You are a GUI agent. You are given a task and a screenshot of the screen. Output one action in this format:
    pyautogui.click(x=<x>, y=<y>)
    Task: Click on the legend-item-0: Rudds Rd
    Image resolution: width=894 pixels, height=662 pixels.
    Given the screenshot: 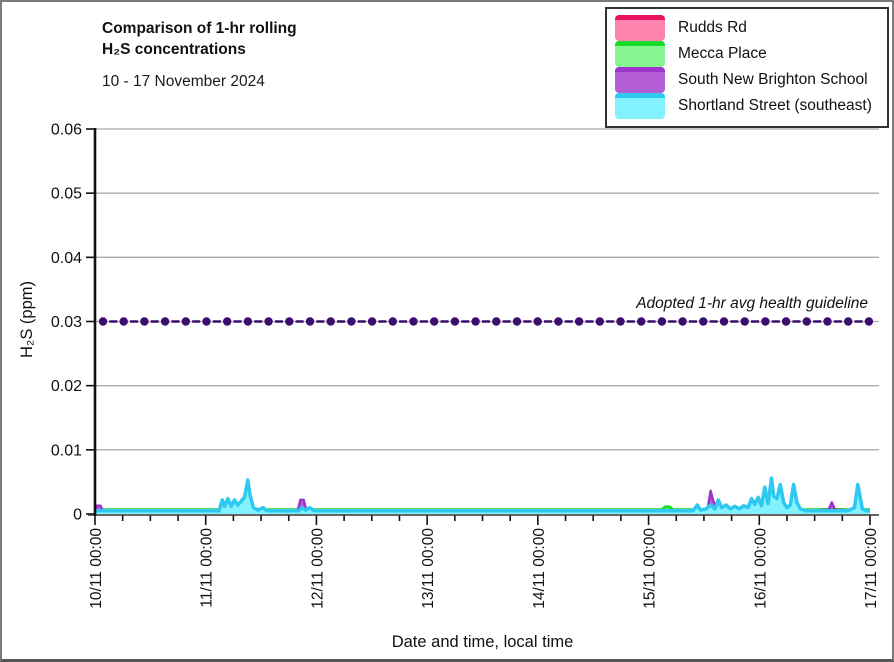 What is the action you would take?
    pyautogui.click(x=747, y=28)
    